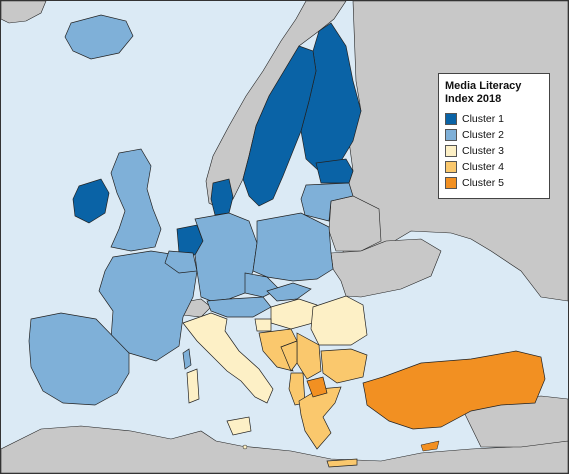 This screenshot has height=474, width=569. What do you see at coordinates (222, 197) in the screenshot?
I see `denmark` at bounding box center [222, 197].